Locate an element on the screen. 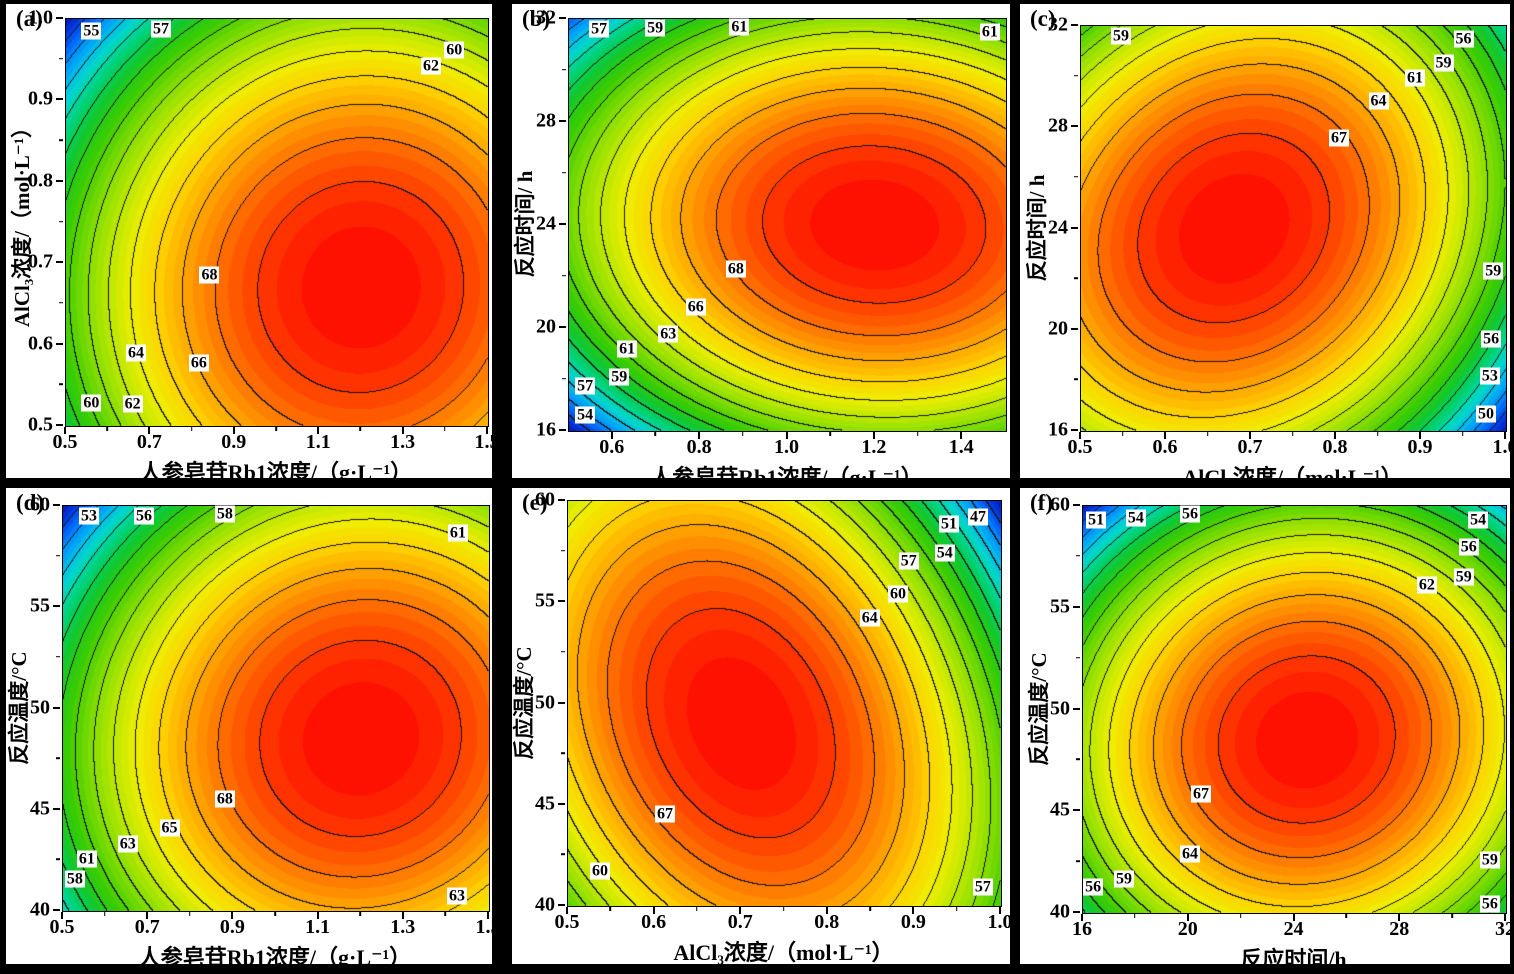 This screenshot has width=1514, height=974. y-axis-title: 反应时间/ h is located at coordinates (524, 224).